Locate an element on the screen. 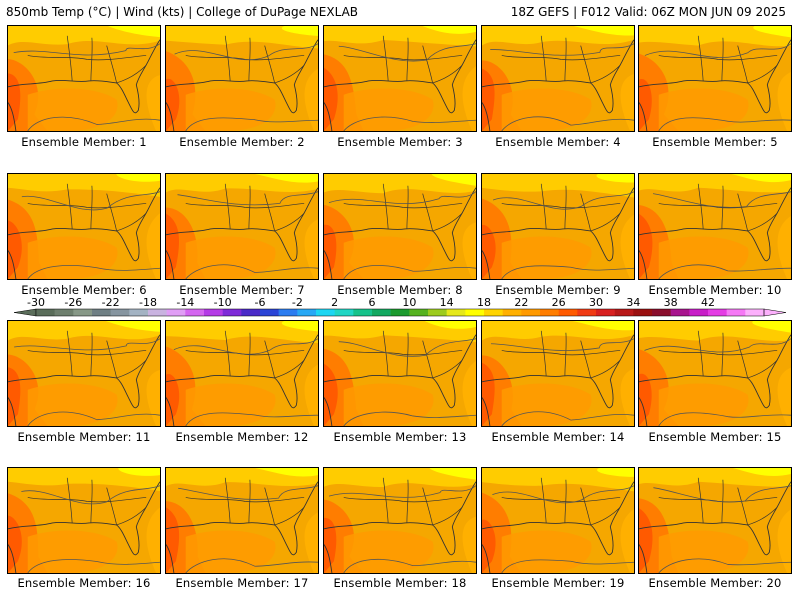 The image size is (800, 600). colorbar-tick-label: 10 is located at coordinates (409, 302).